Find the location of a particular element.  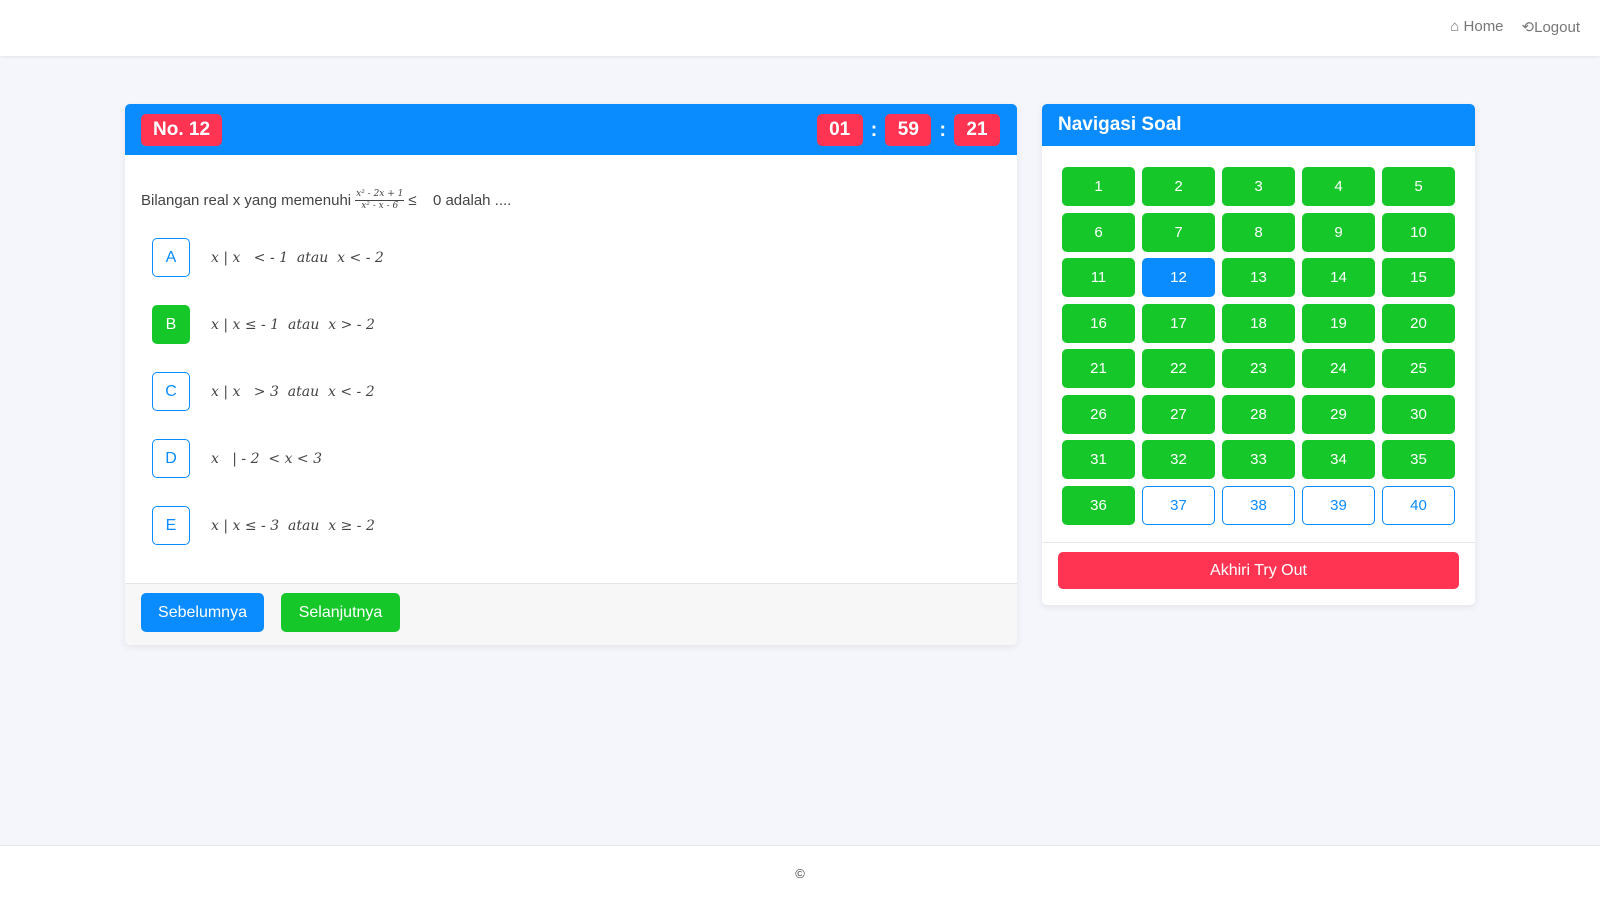

question-nav-button-2: 2 is located at coordinates (1178, 186).